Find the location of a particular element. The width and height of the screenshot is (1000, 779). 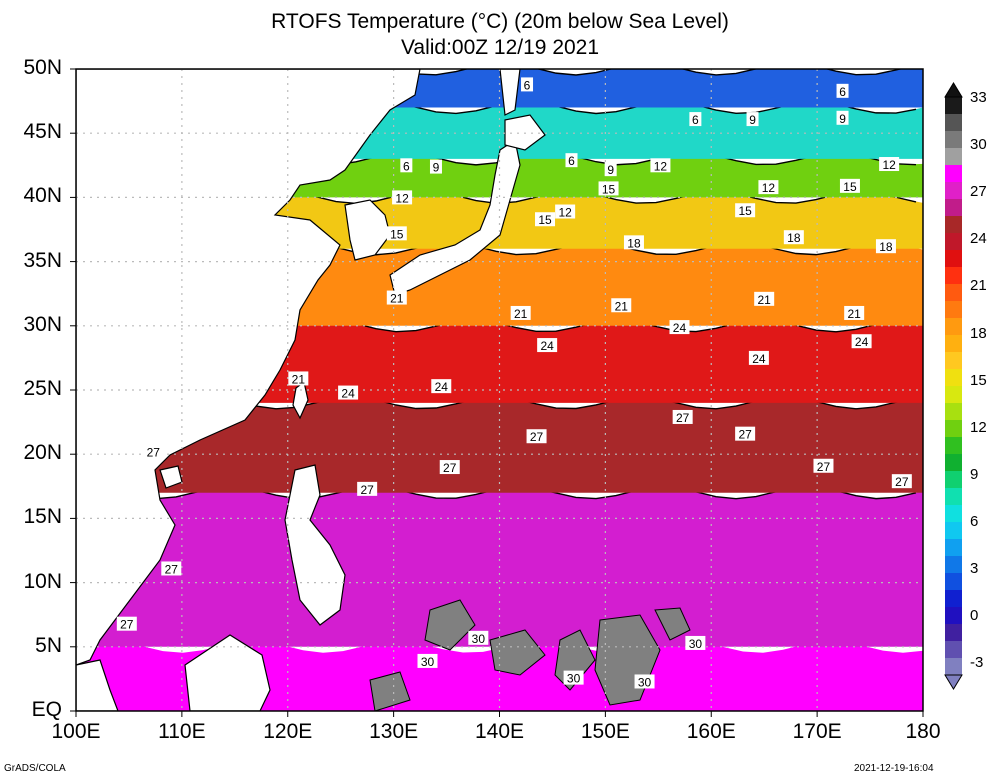

longitude-label: 160E is located at coordinates (711, 731).